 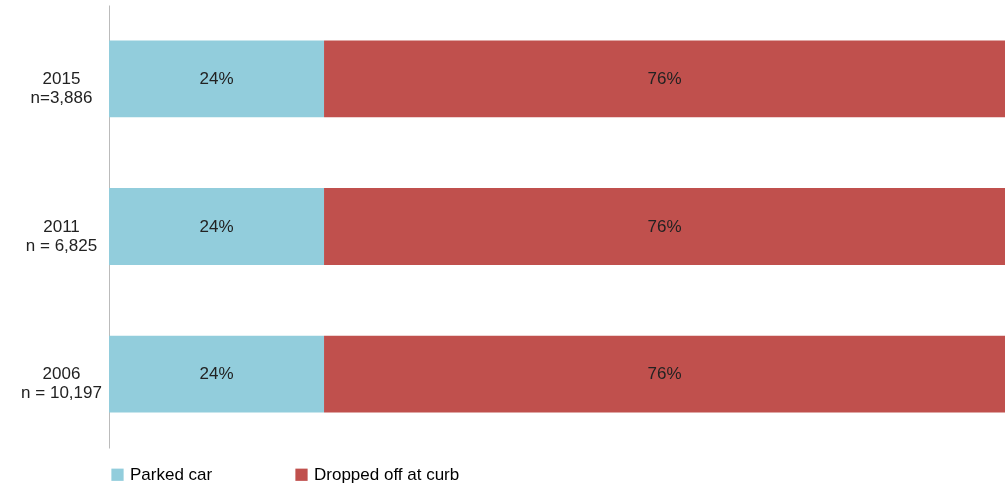 What do you see at coordinates (61, 87) in the screenshot?
I see `y-tick-label: 2015 n=3,886` at bounding box center [61, 87].